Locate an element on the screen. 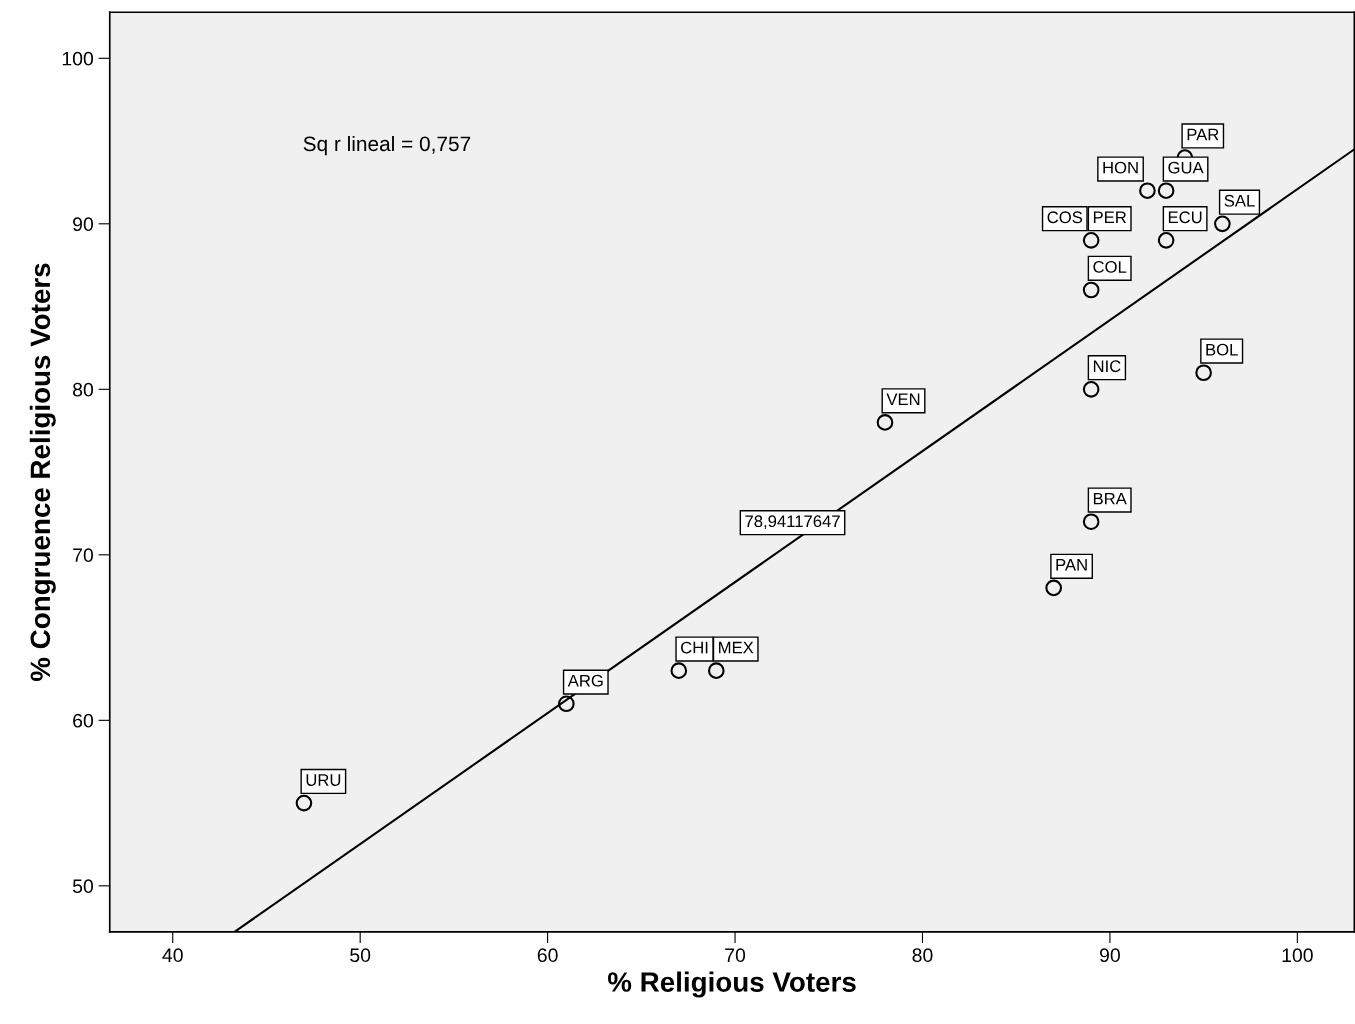  annotation: PAN is located at coordinates (1071, 565).